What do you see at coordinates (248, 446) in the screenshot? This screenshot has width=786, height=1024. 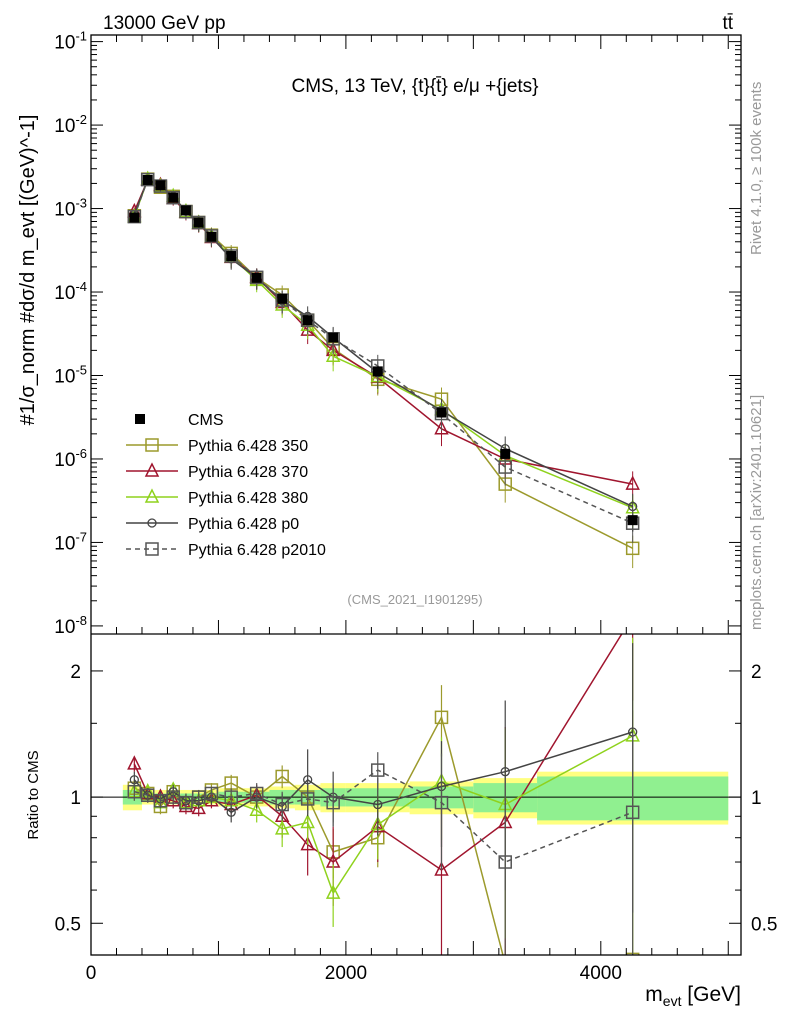 I see `legend-label: Pythia 6.428 350` at bounding box center [248, 446].